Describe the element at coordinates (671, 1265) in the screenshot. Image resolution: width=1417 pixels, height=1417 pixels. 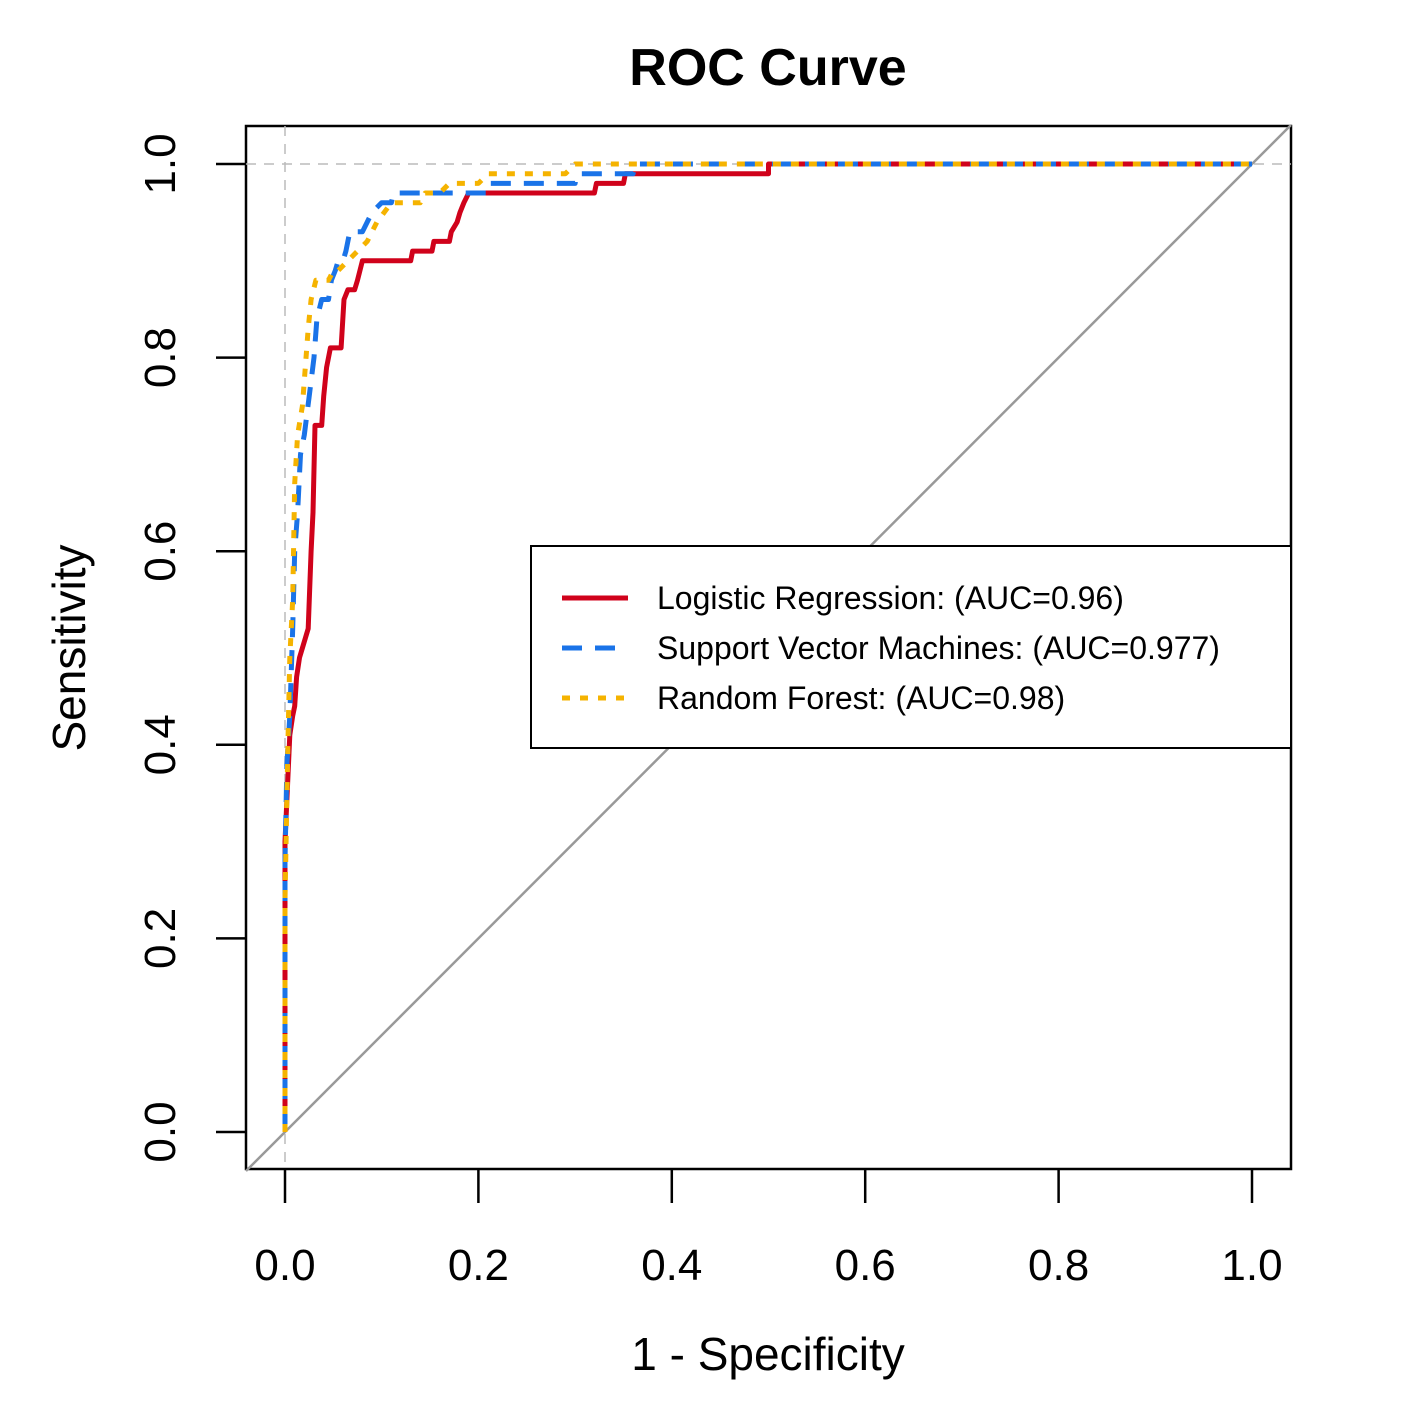
I see `x-tick-label: 0.4` at that location.